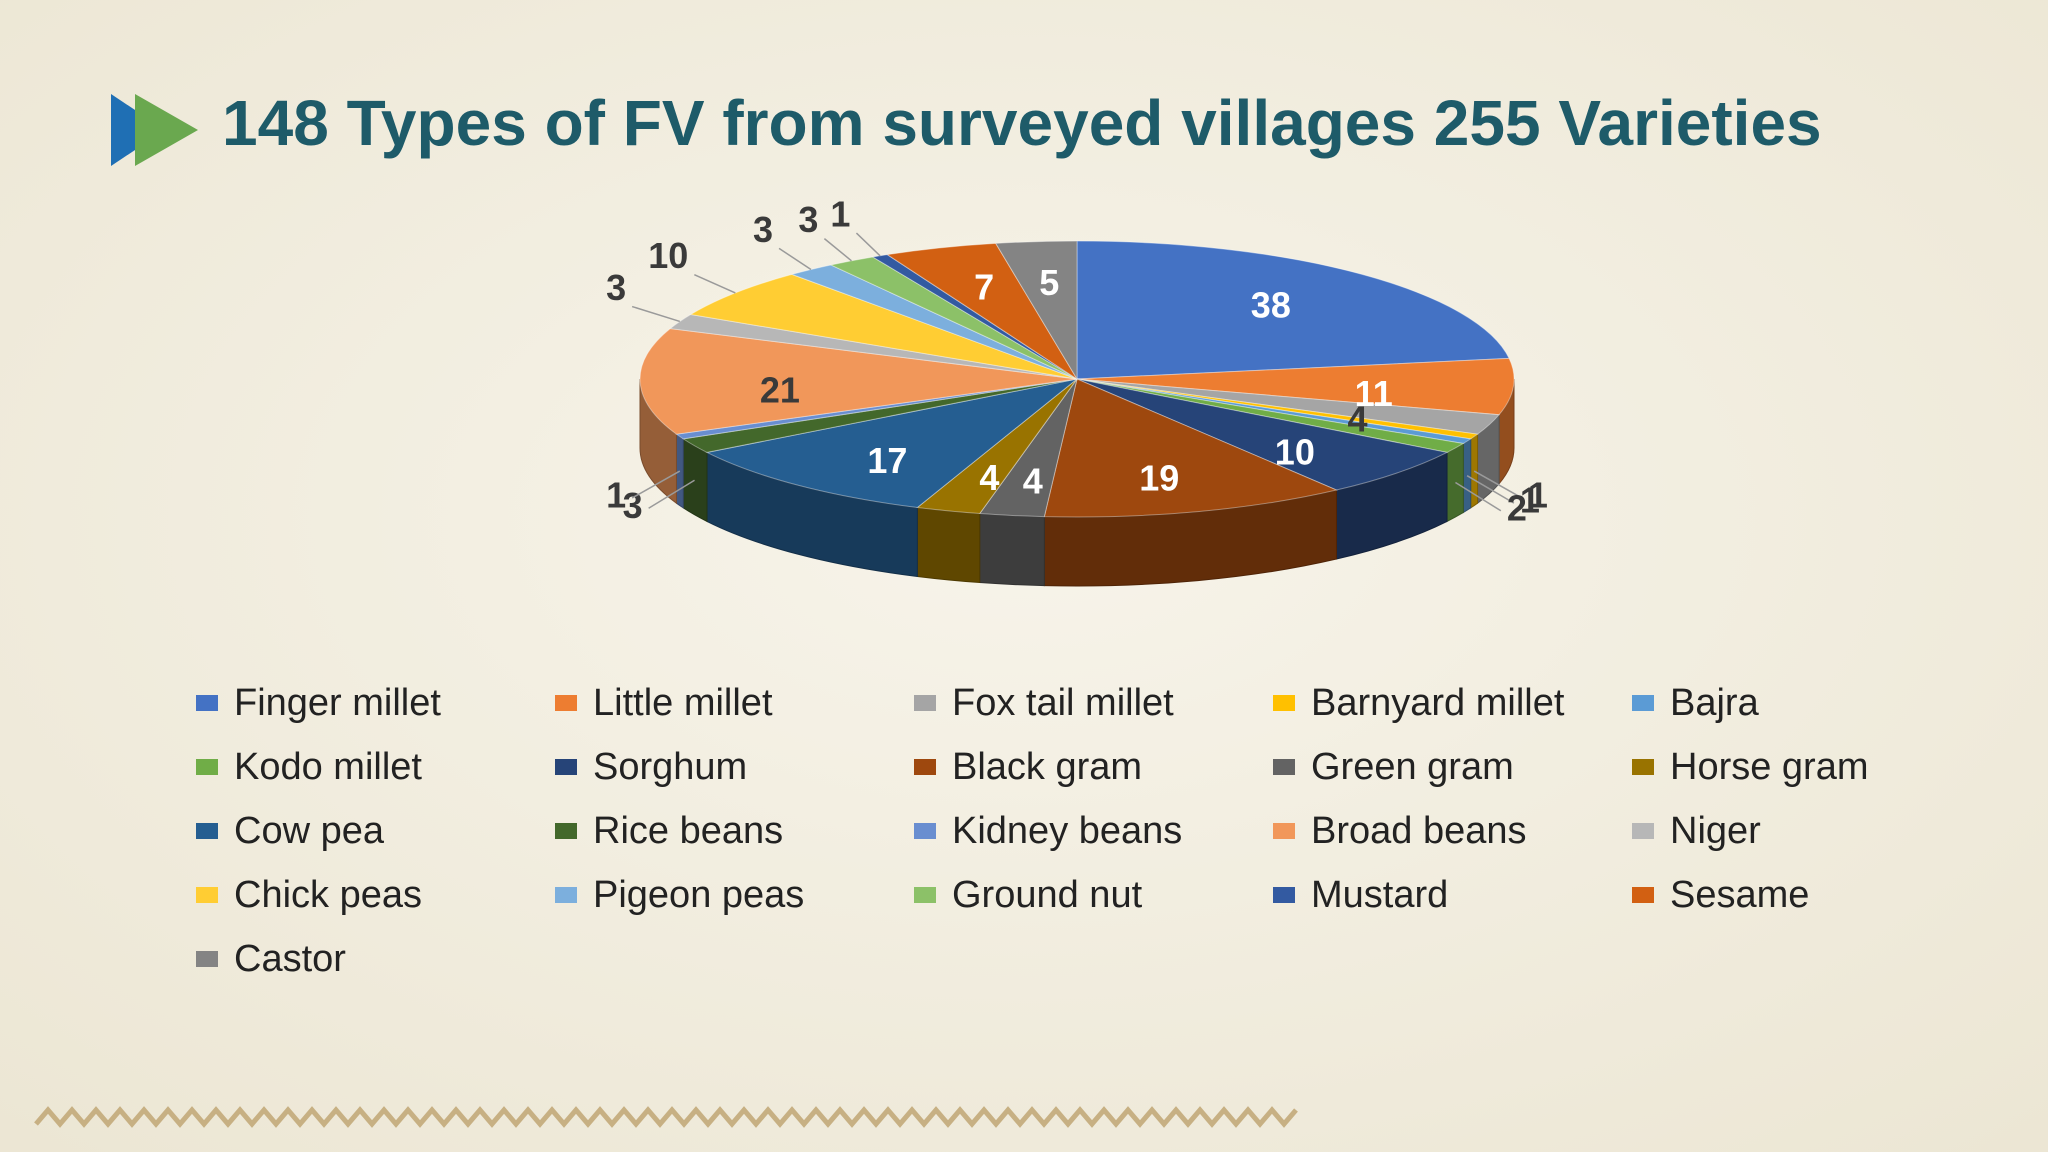  Describe the element at coordinates (328, 767) in the screenshot. I see `legend-label: Kodo millet` at that location.